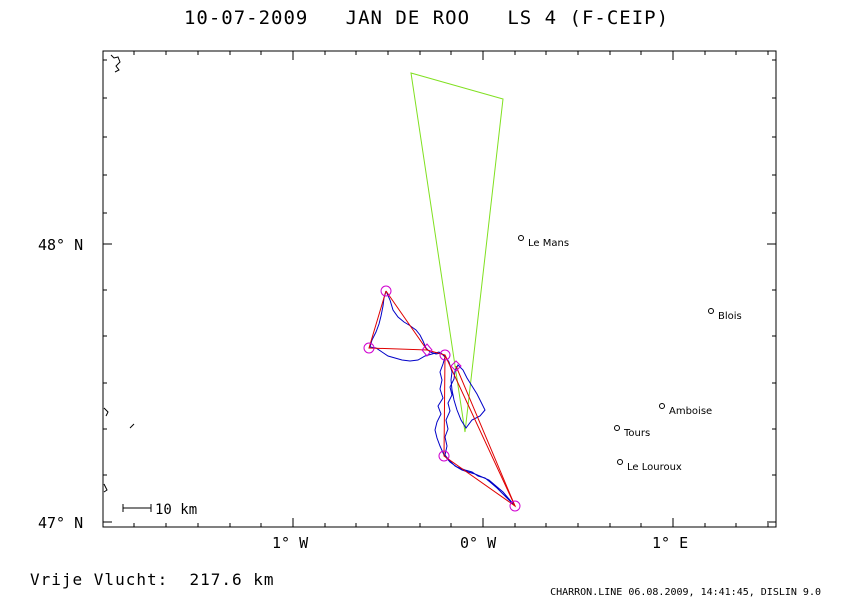 This screenshot has height=603, width=853. Describe the element at coordinates (176, 510) in the screenshot. I see `scale-label: 10 km` at that location.